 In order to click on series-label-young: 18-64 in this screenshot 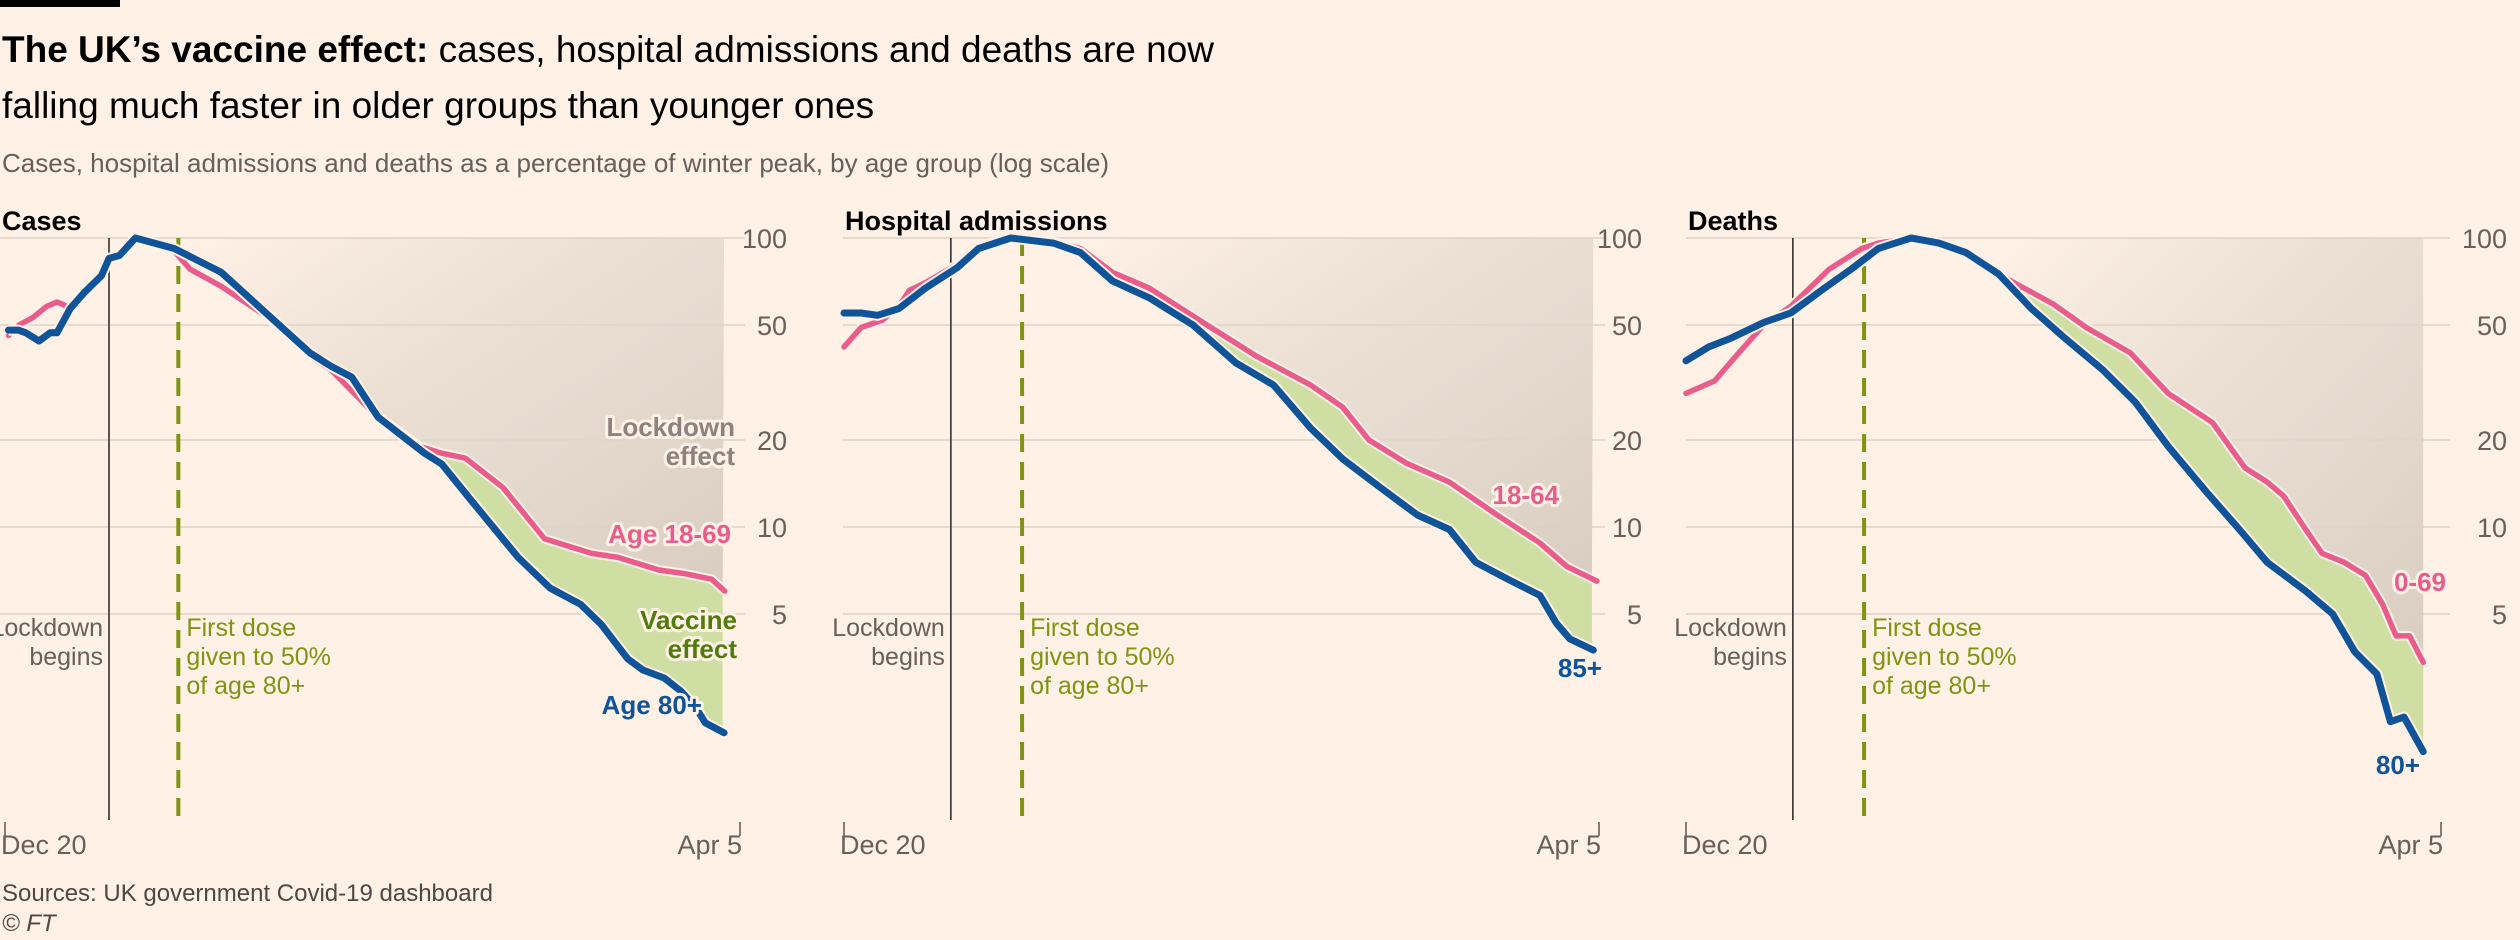, I will do `click(1526, 495)`.